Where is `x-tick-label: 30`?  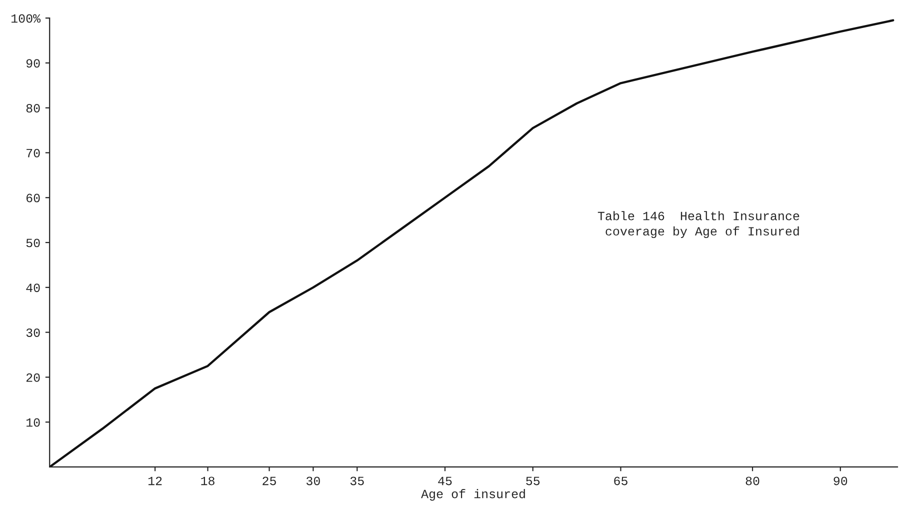 x-tick-label: 30 is located at coordinates (313, 481).